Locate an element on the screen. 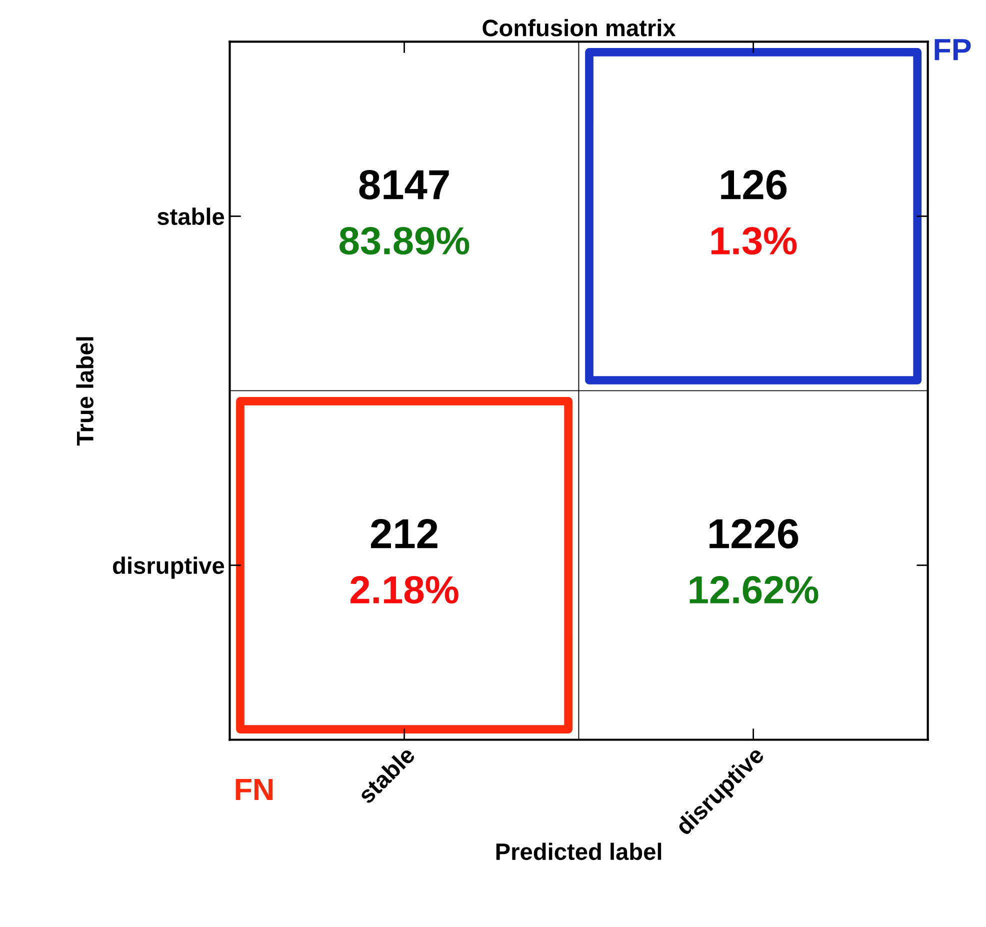  y-axis-title: True label is located at coordinates (85, 391).